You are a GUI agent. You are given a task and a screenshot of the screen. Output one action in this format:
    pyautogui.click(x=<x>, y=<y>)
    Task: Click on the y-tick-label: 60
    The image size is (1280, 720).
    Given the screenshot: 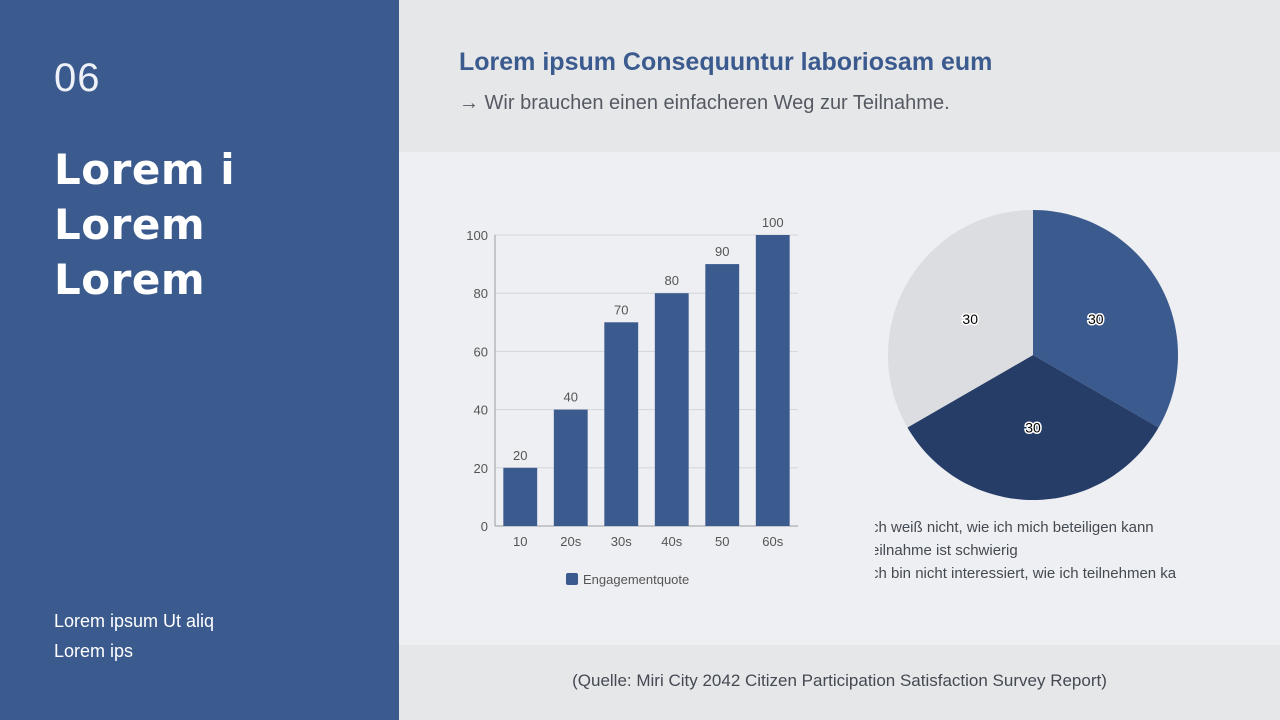 What is the action you would take?
    pyautogui.click(x=481, y=351)
    